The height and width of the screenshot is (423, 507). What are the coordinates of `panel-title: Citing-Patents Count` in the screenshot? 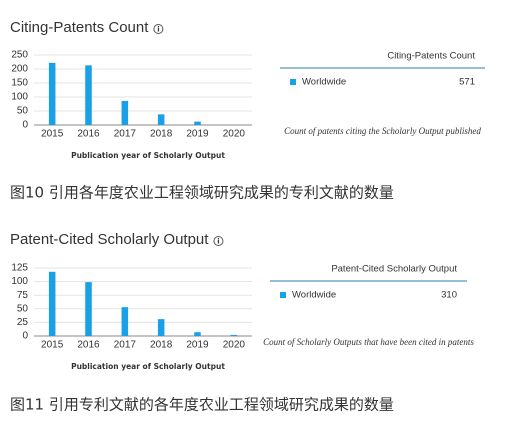 It's located at (431, 56).